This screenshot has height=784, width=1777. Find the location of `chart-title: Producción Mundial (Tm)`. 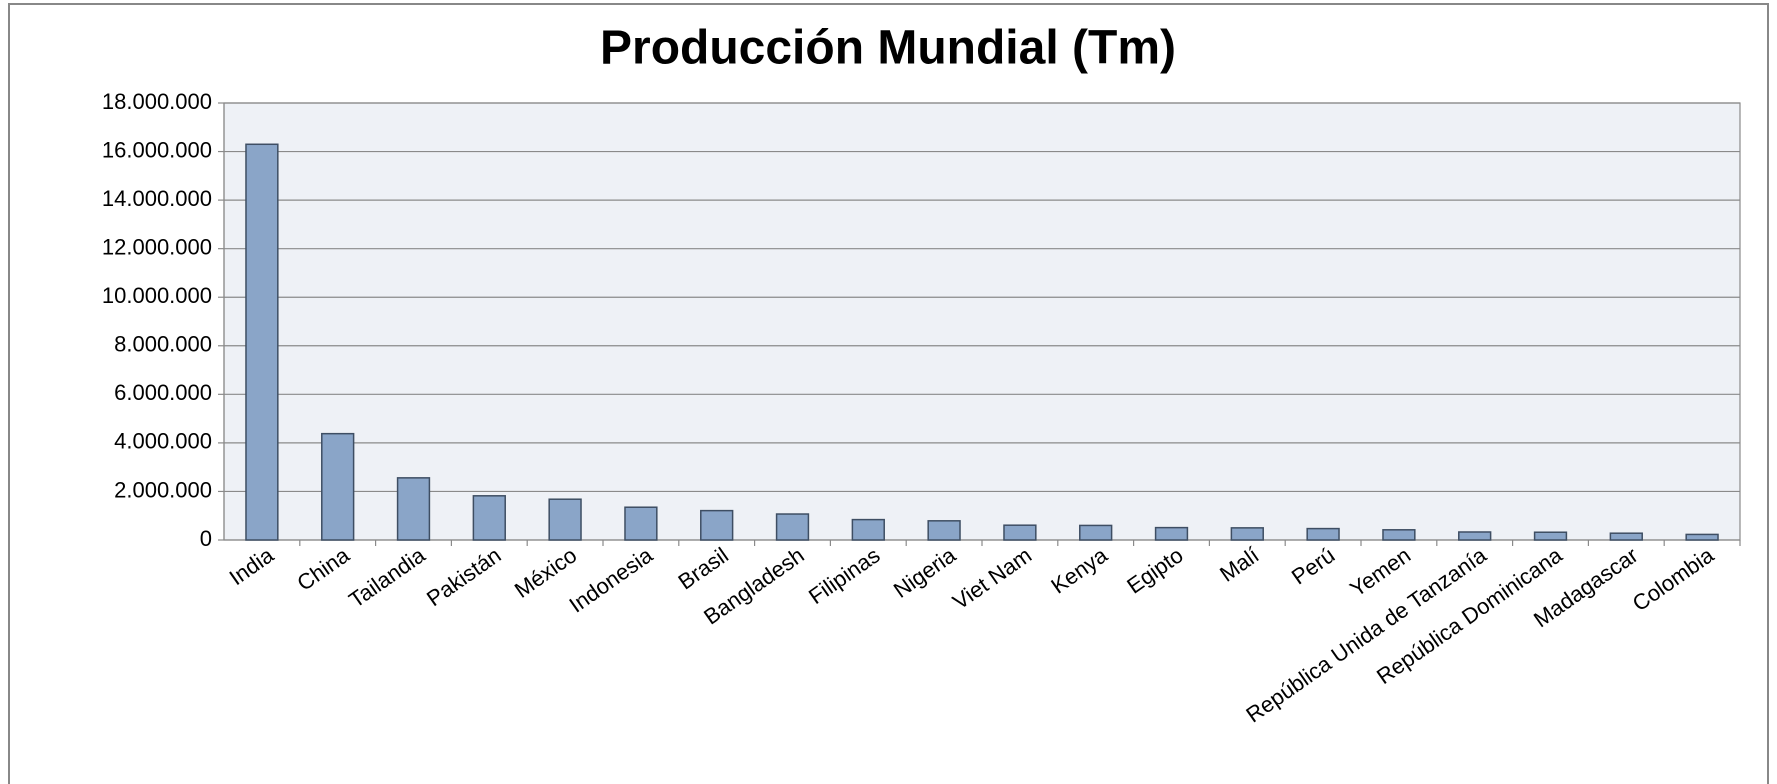

chart-title: Producción Mundial (Tm) is located at coordinates (888, 48).